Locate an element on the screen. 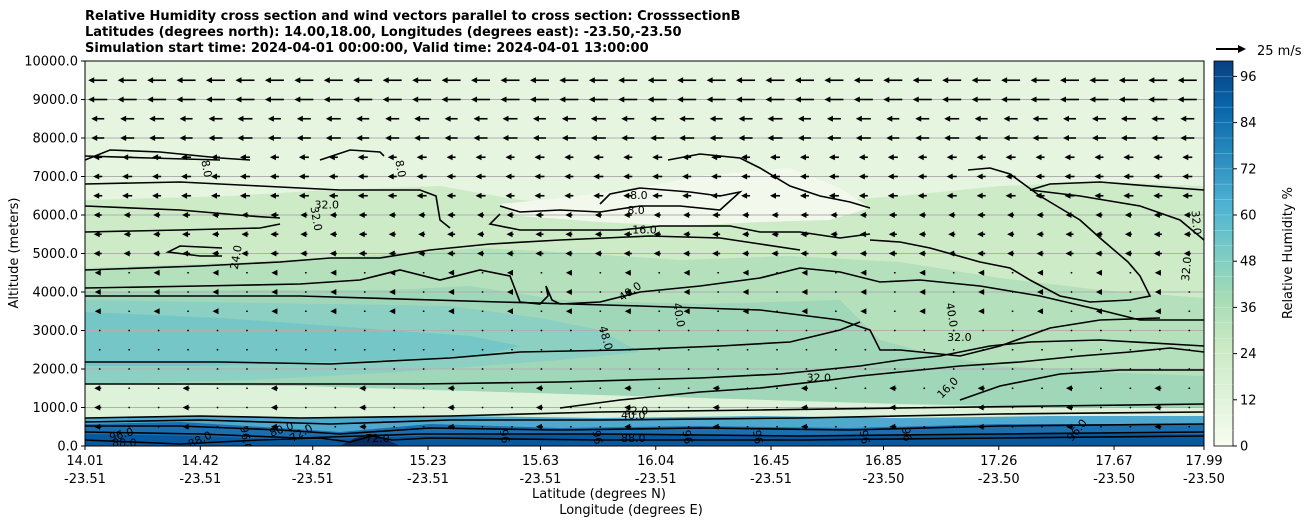 This screenshot has width=1304, height=526. colorbar-tick-label: 12 is located at coordinates (1248, 400).